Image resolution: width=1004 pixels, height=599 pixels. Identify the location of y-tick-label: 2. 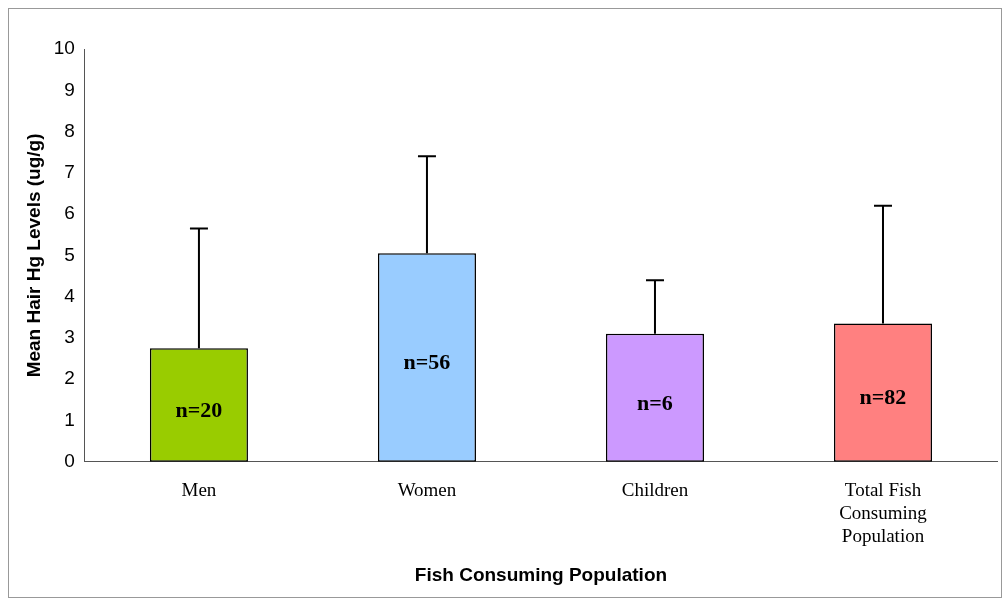
(69, 378).